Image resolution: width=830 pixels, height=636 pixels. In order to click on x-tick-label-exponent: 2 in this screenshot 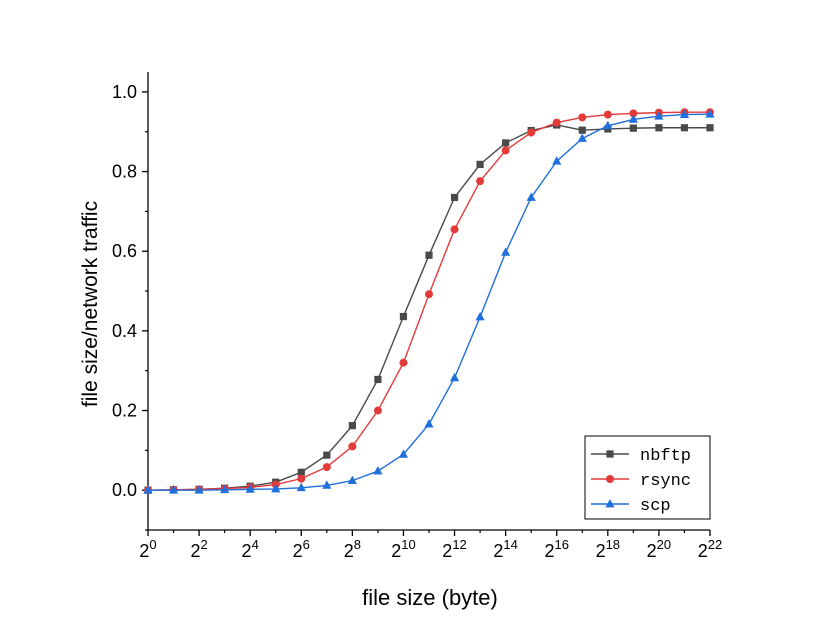, I will do `click(203, 544)`.